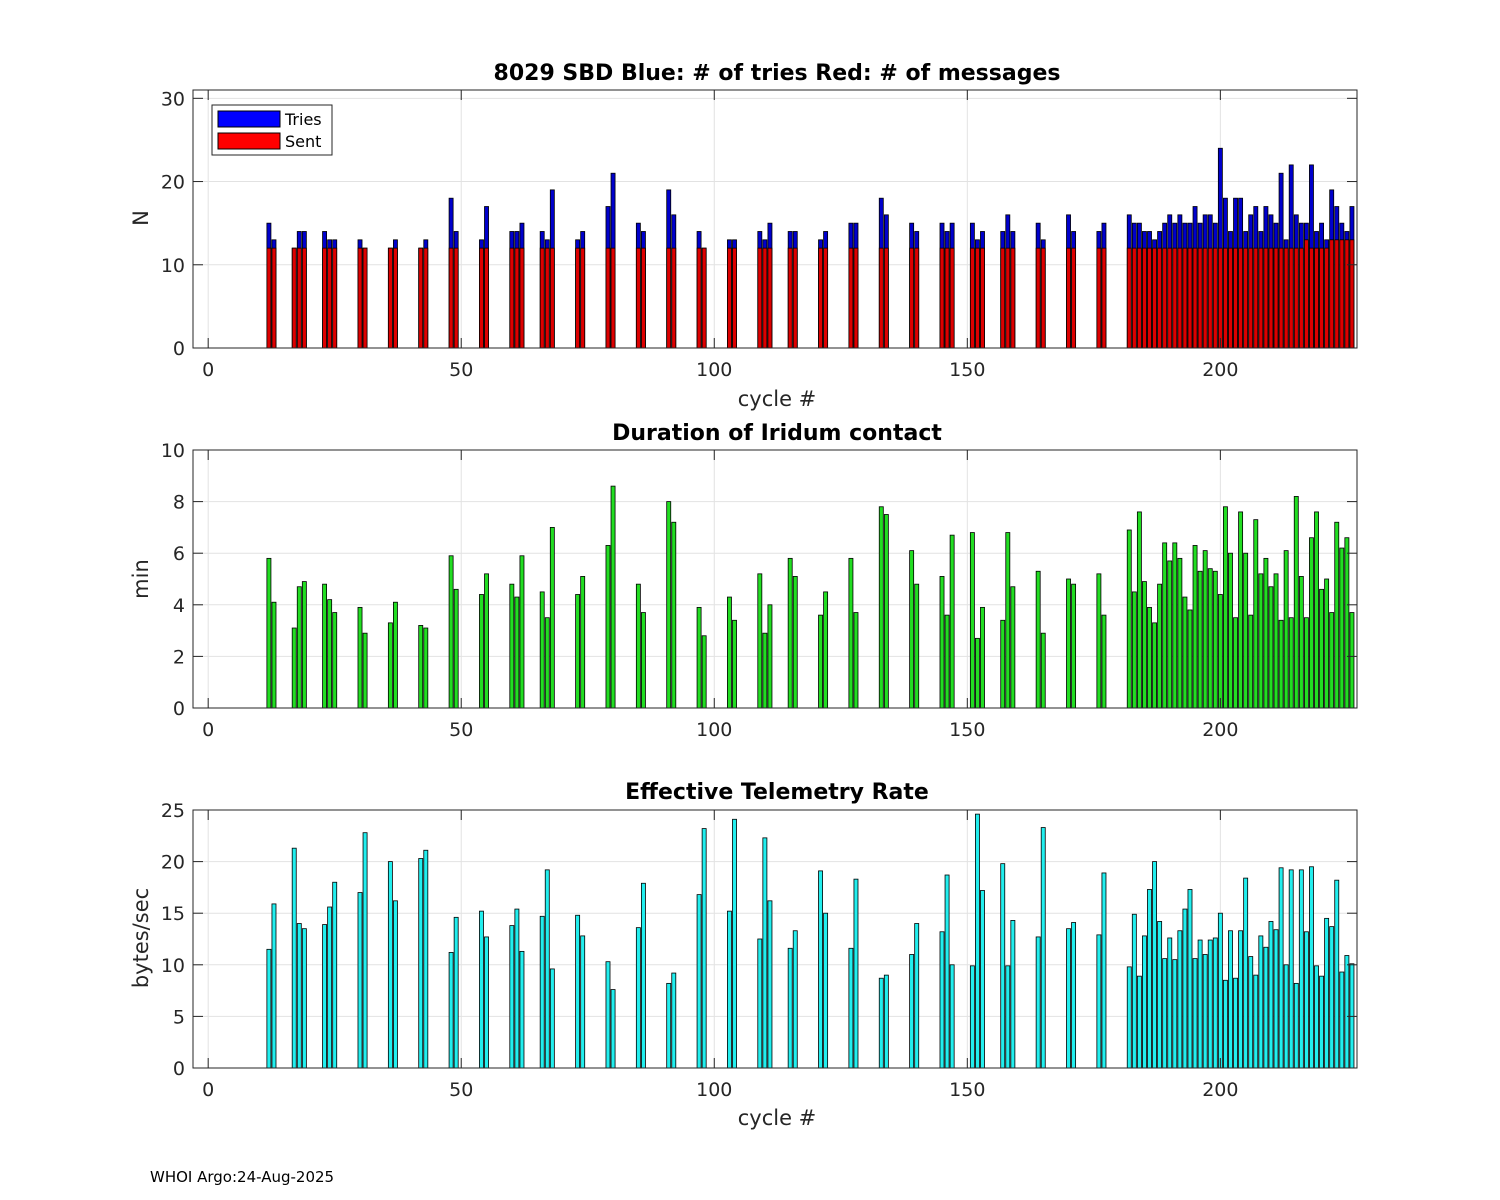 The image size is (1500, 1200). Describe the element at coordinates (777, 433) in the screenshot. I see `duration-title: Duration of Iridum contact` at that location.